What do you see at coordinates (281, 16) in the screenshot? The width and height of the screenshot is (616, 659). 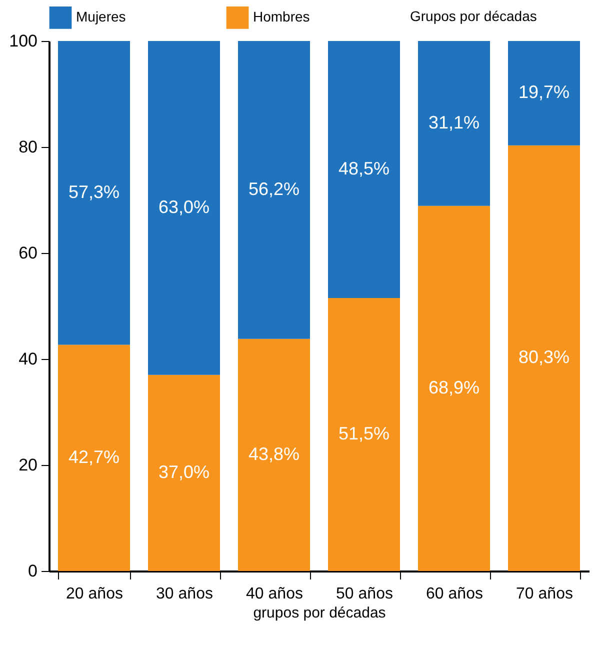 I see `legend-label: Hombres` at bounding box center [281, 16].